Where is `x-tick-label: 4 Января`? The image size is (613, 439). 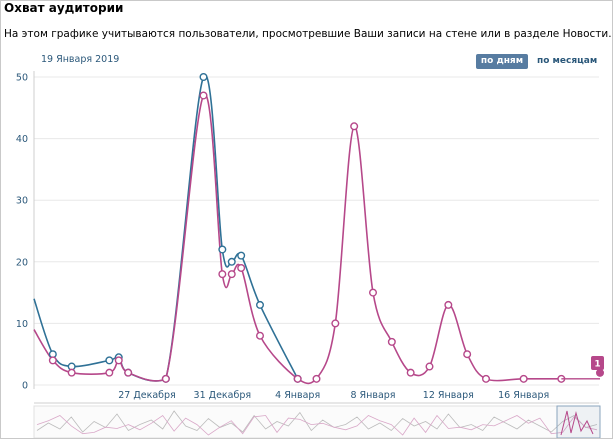
x-tick-label: 4 Января is located at coordinates (297, 395).